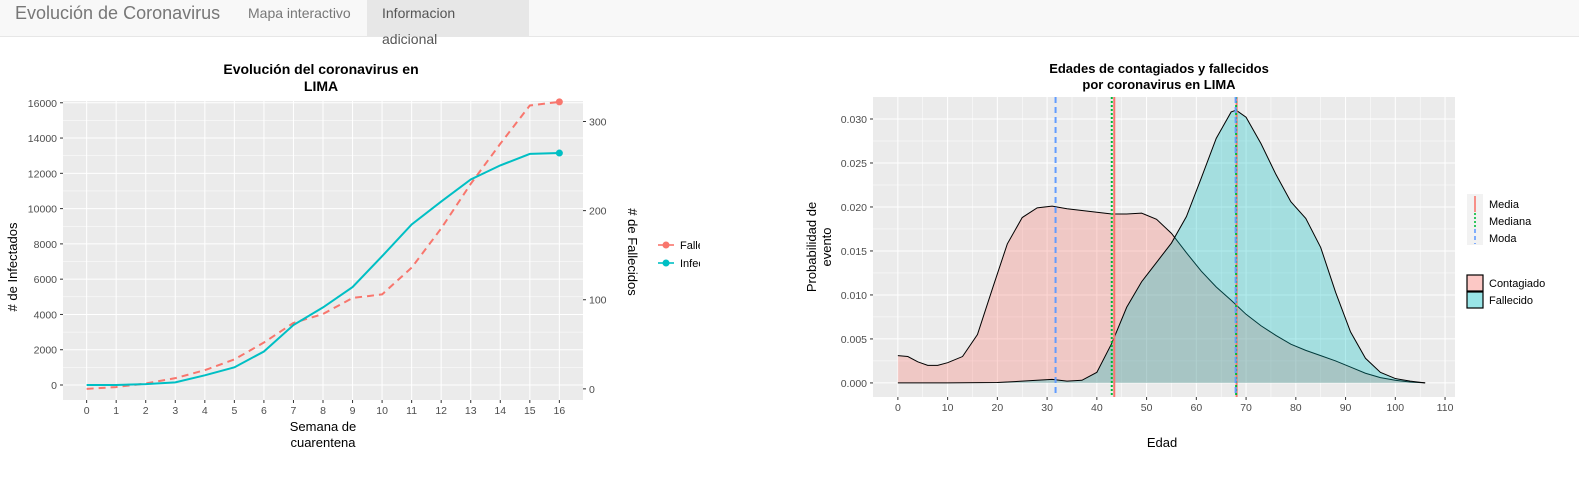  I want to click on legend-label-mediana: Mediana, so click(1510, 222).